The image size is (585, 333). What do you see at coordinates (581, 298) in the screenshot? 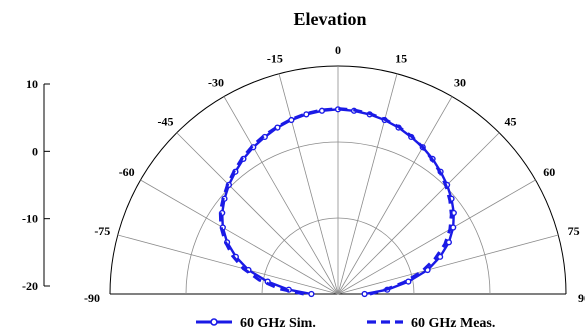
I see `angle-tick-label: 90` at bounding box center [581, 298].